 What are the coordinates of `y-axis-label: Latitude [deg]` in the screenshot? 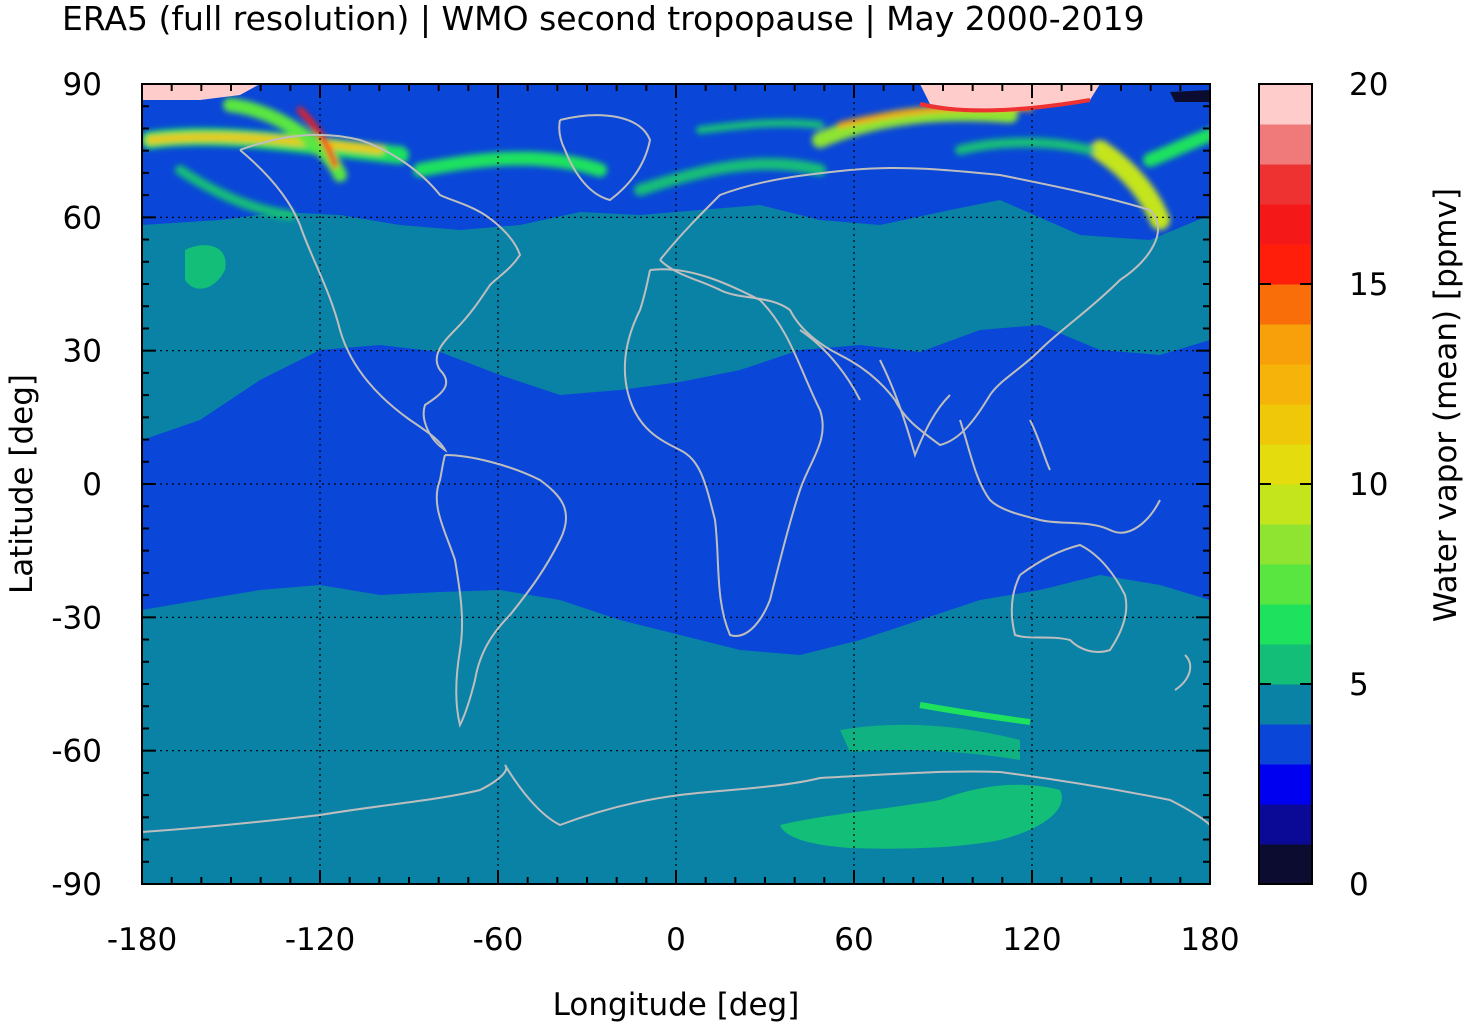 It's located at (22, 484).